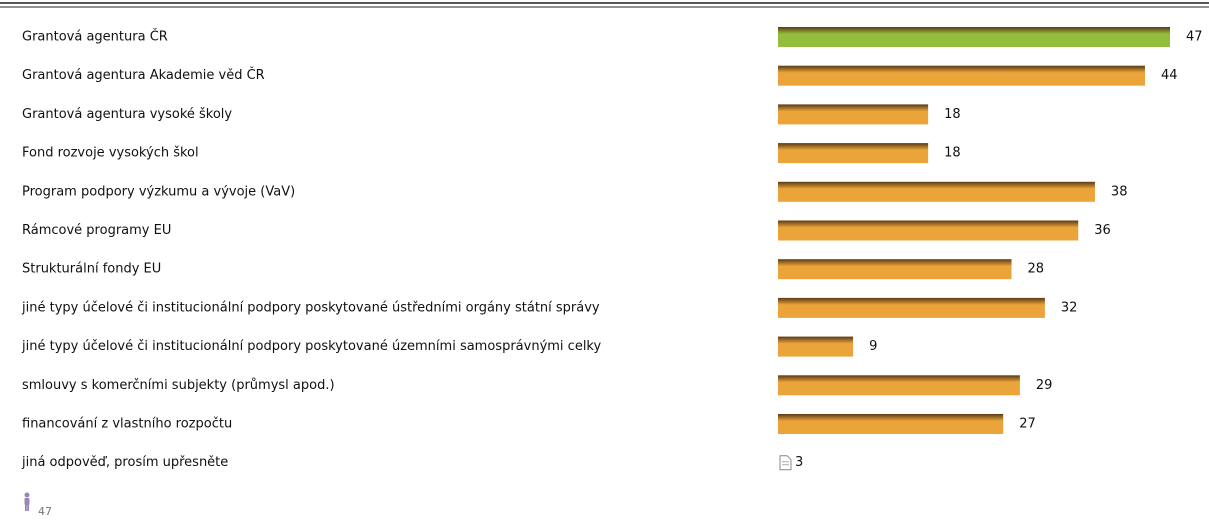 The width and height of the screenshot is (1209, 520). Describe the element at coordinates (95, 37) in the screenshot. I see `category-label: Grantová agentura ČR` at that location.